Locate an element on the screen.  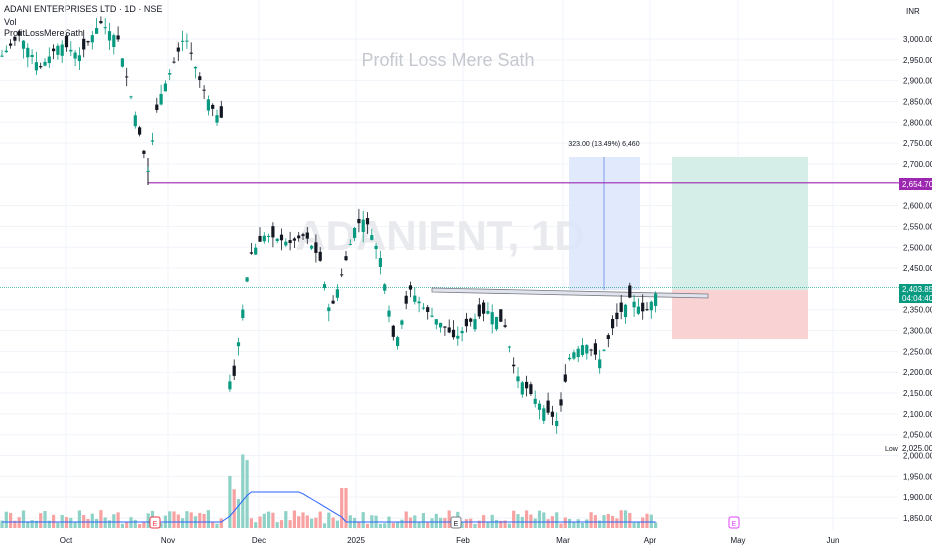
long-position-stop is located at coordinates (740, 314).